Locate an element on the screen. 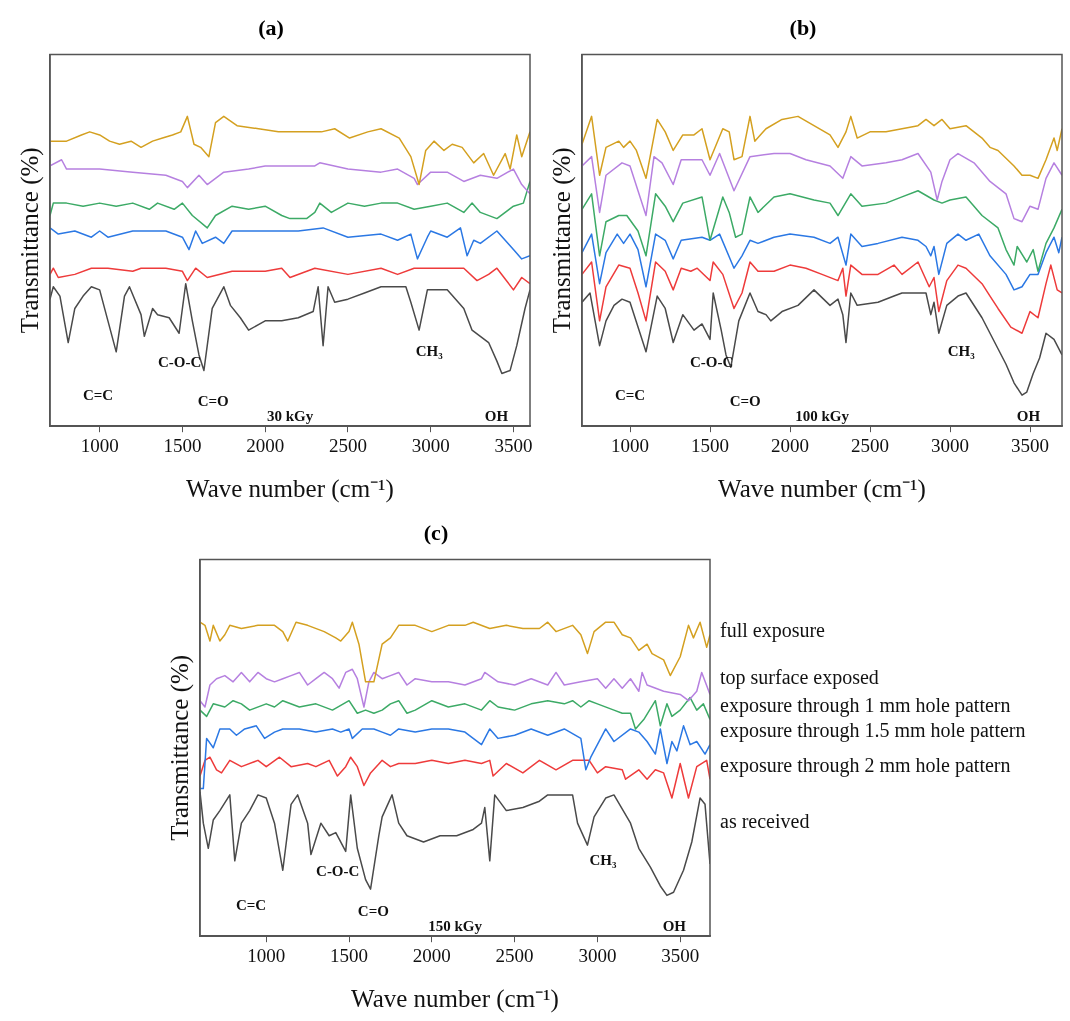 This screenshot has height=1021, width=1070. series-label: top surface exposed is located at coordinates (799, 677).